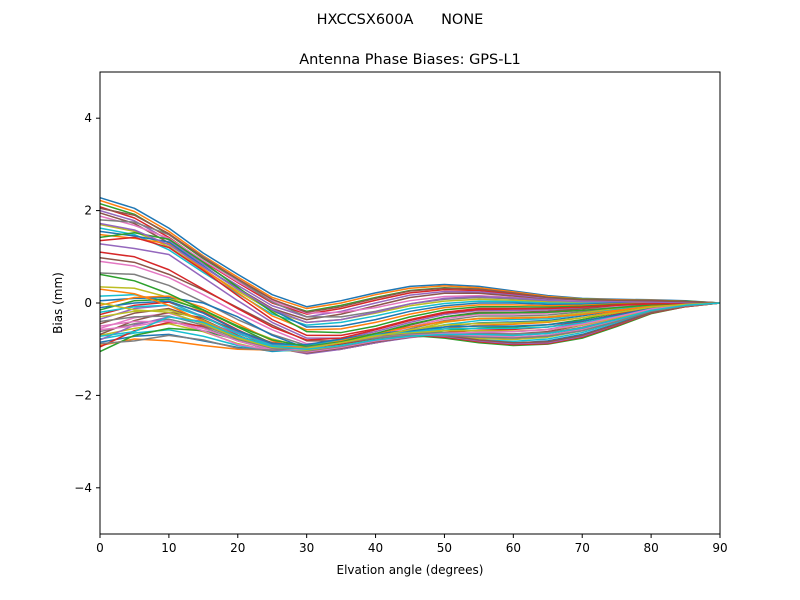 This screenshot has width=800, height=600. What do you see at coordinates (650, 548) in the screenshot?
I see `x-tick-label: 80` at bounding box center [650, 548].